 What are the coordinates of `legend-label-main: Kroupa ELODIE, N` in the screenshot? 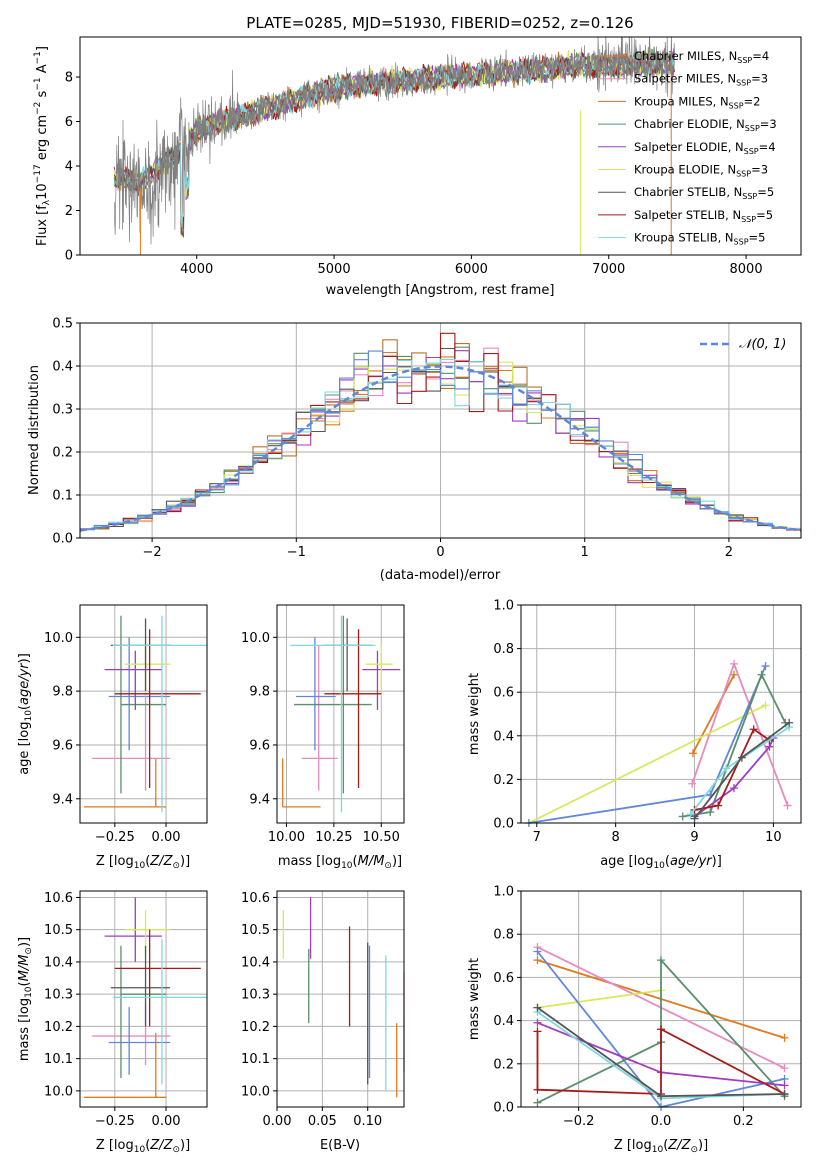 It's located at (685, 170).